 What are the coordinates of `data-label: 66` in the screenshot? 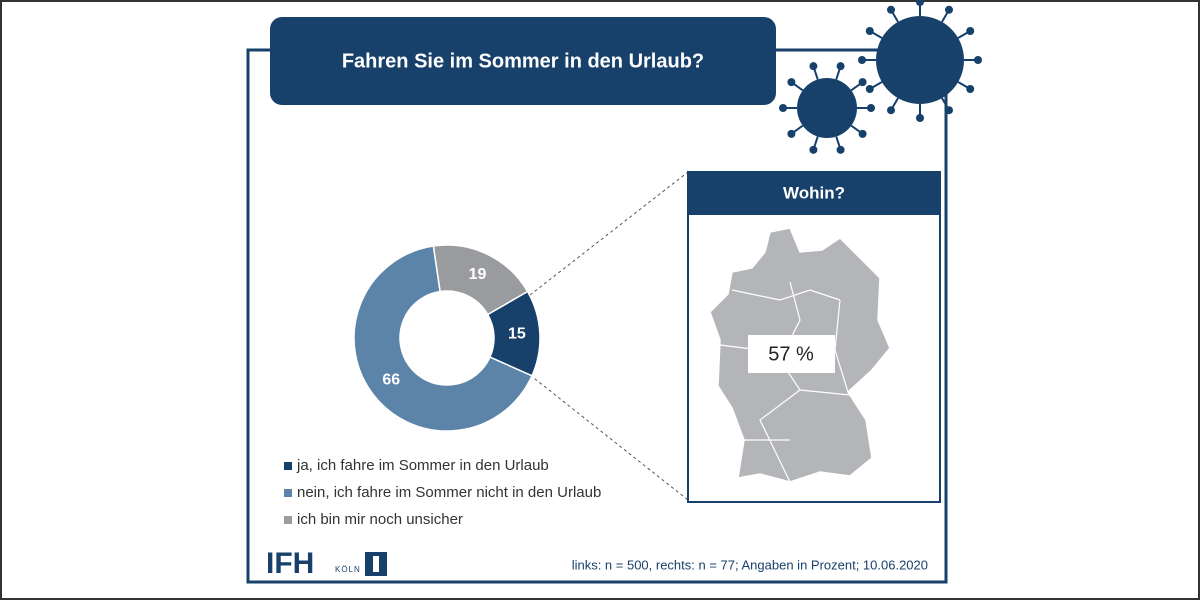 It's located at (391, 380).